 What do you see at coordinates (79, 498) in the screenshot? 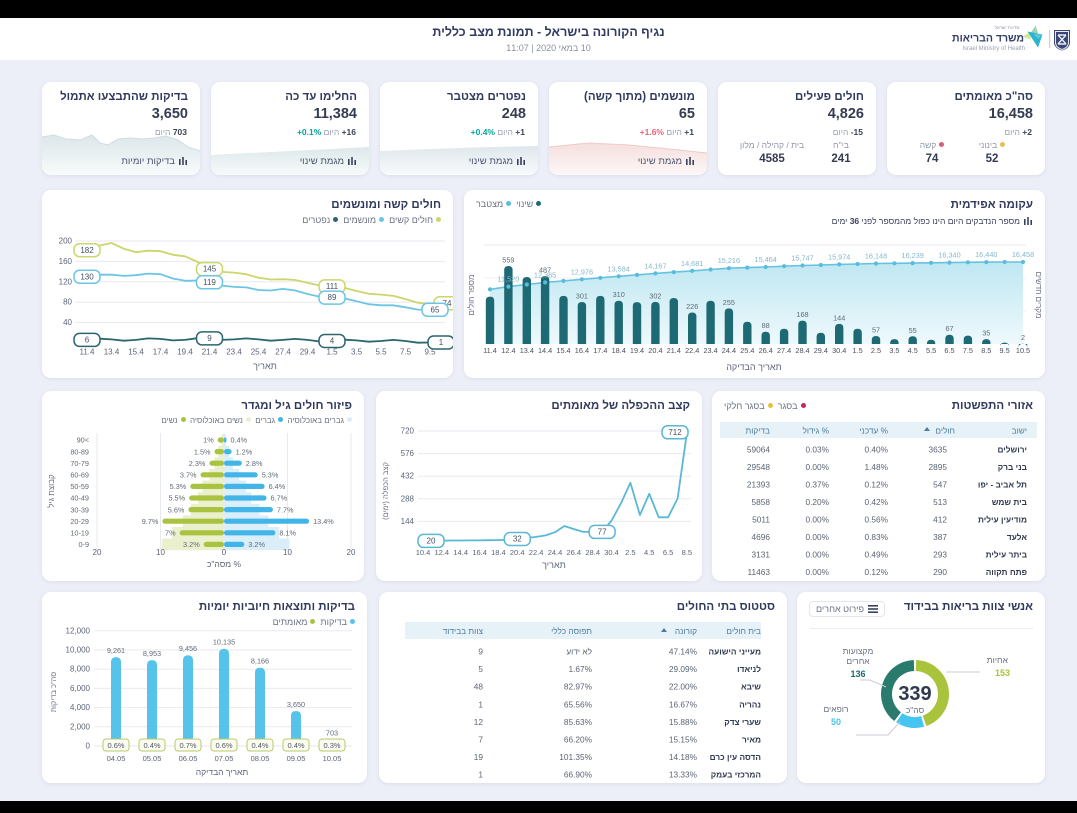
I see `svg-text: 40-49` at bounding box center [79, 498].